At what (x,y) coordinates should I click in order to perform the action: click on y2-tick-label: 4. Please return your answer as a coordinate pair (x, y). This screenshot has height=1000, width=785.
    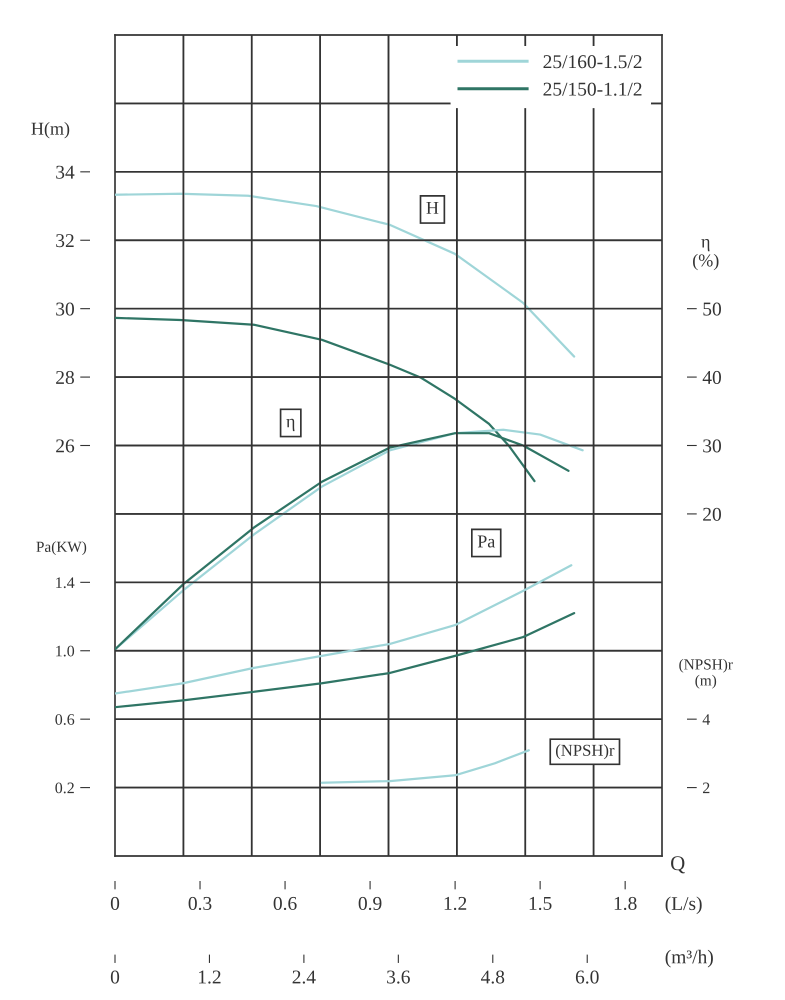
    Looking at the image, I should click on (706, 719).